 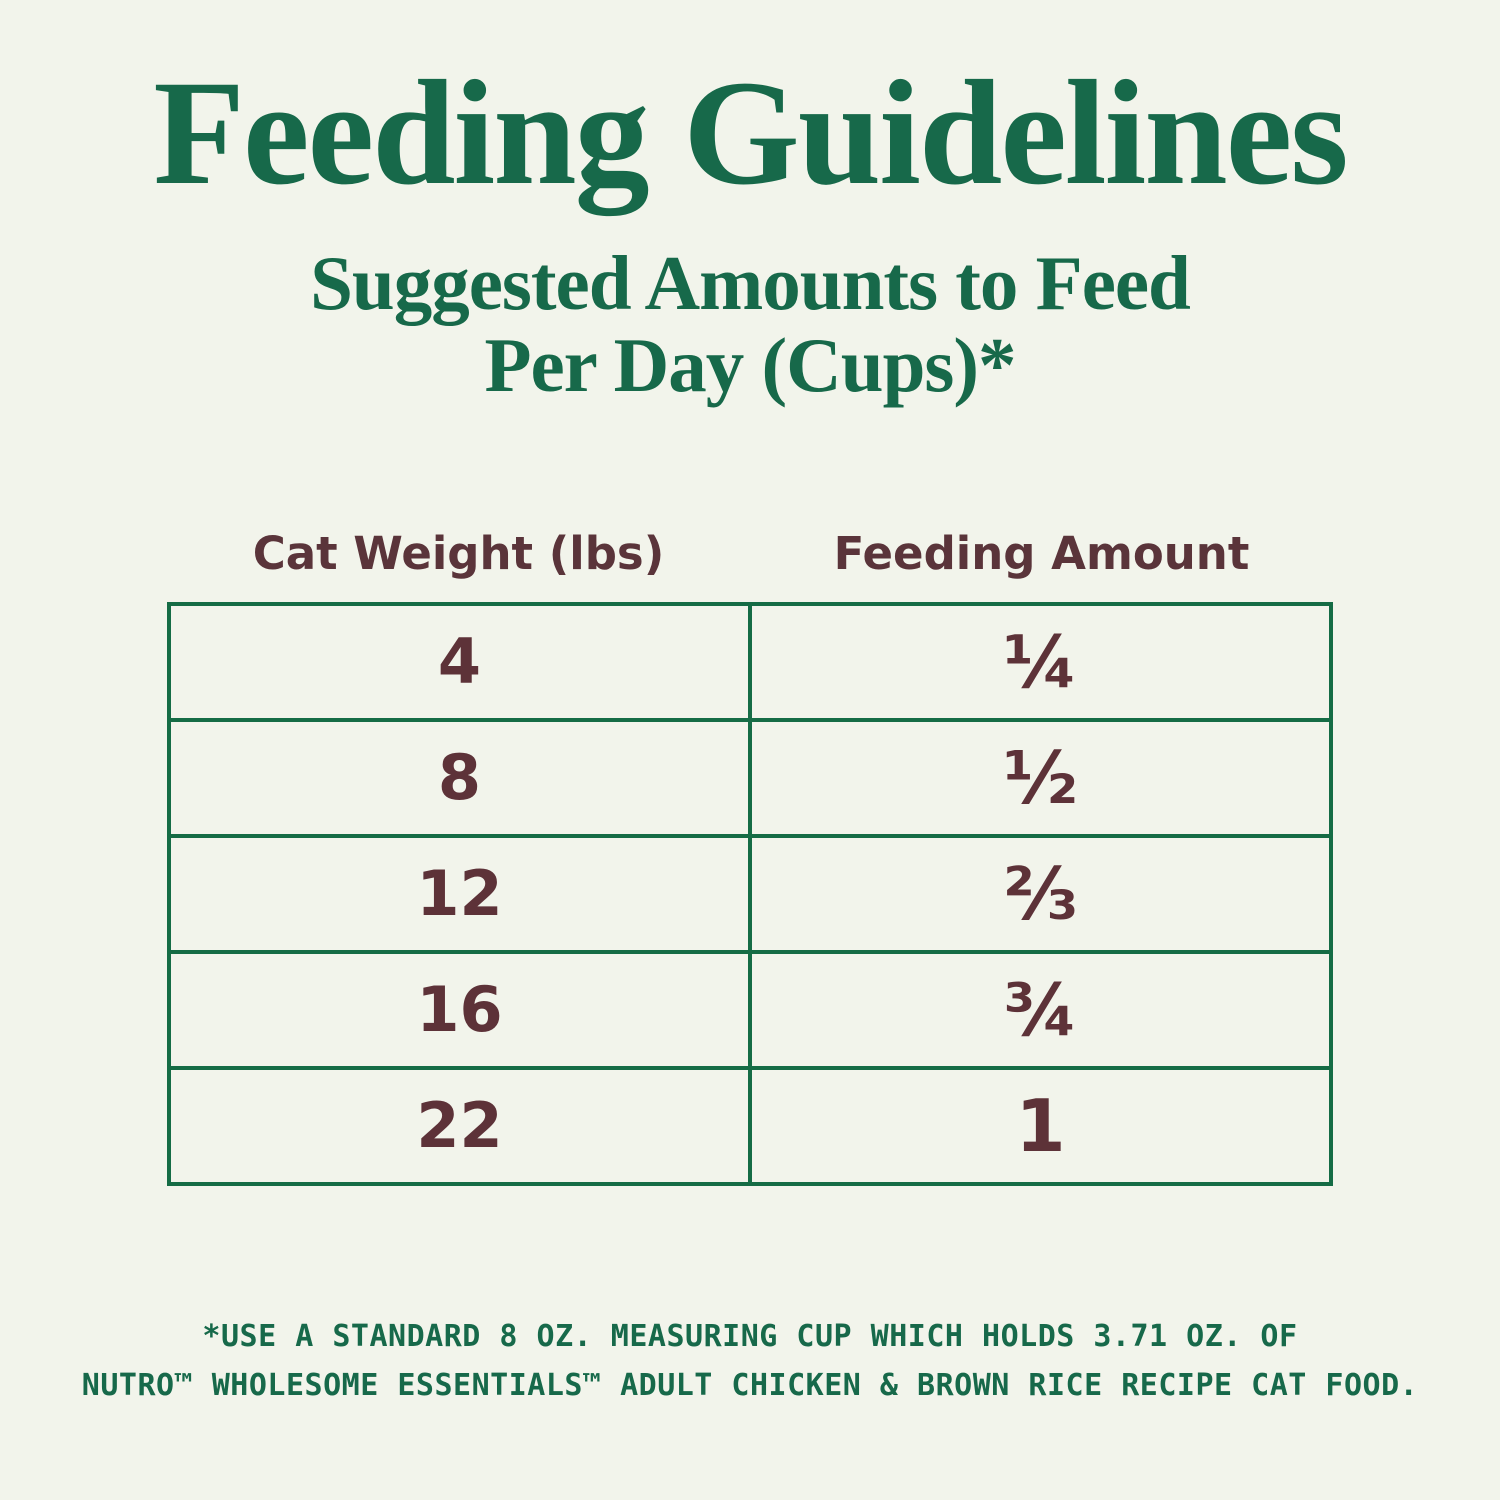 I want to click on table-row: 16 ¾, so click(x=750, y=1009).